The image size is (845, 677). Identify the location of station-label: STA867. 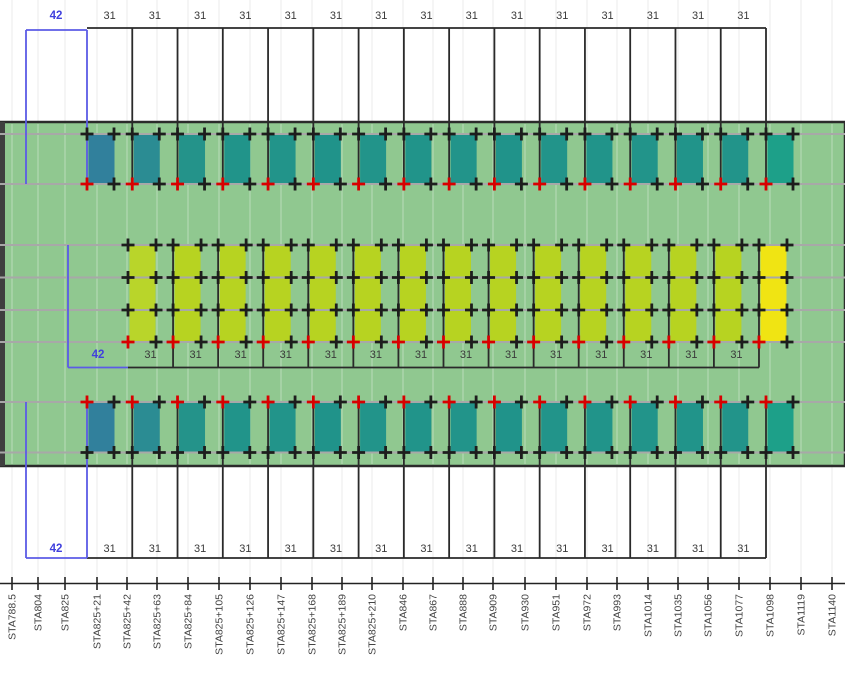
(434, 612).